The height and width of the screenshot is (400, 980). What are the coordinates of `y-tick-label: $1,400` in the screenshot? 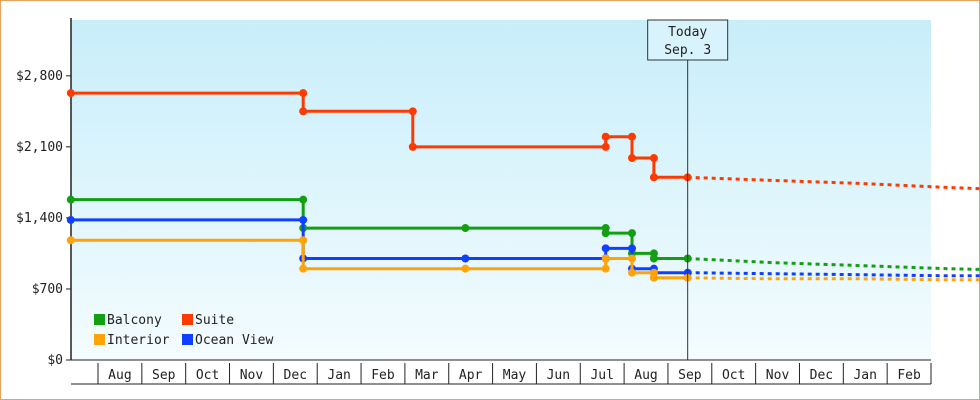 It's located at (39, 218).